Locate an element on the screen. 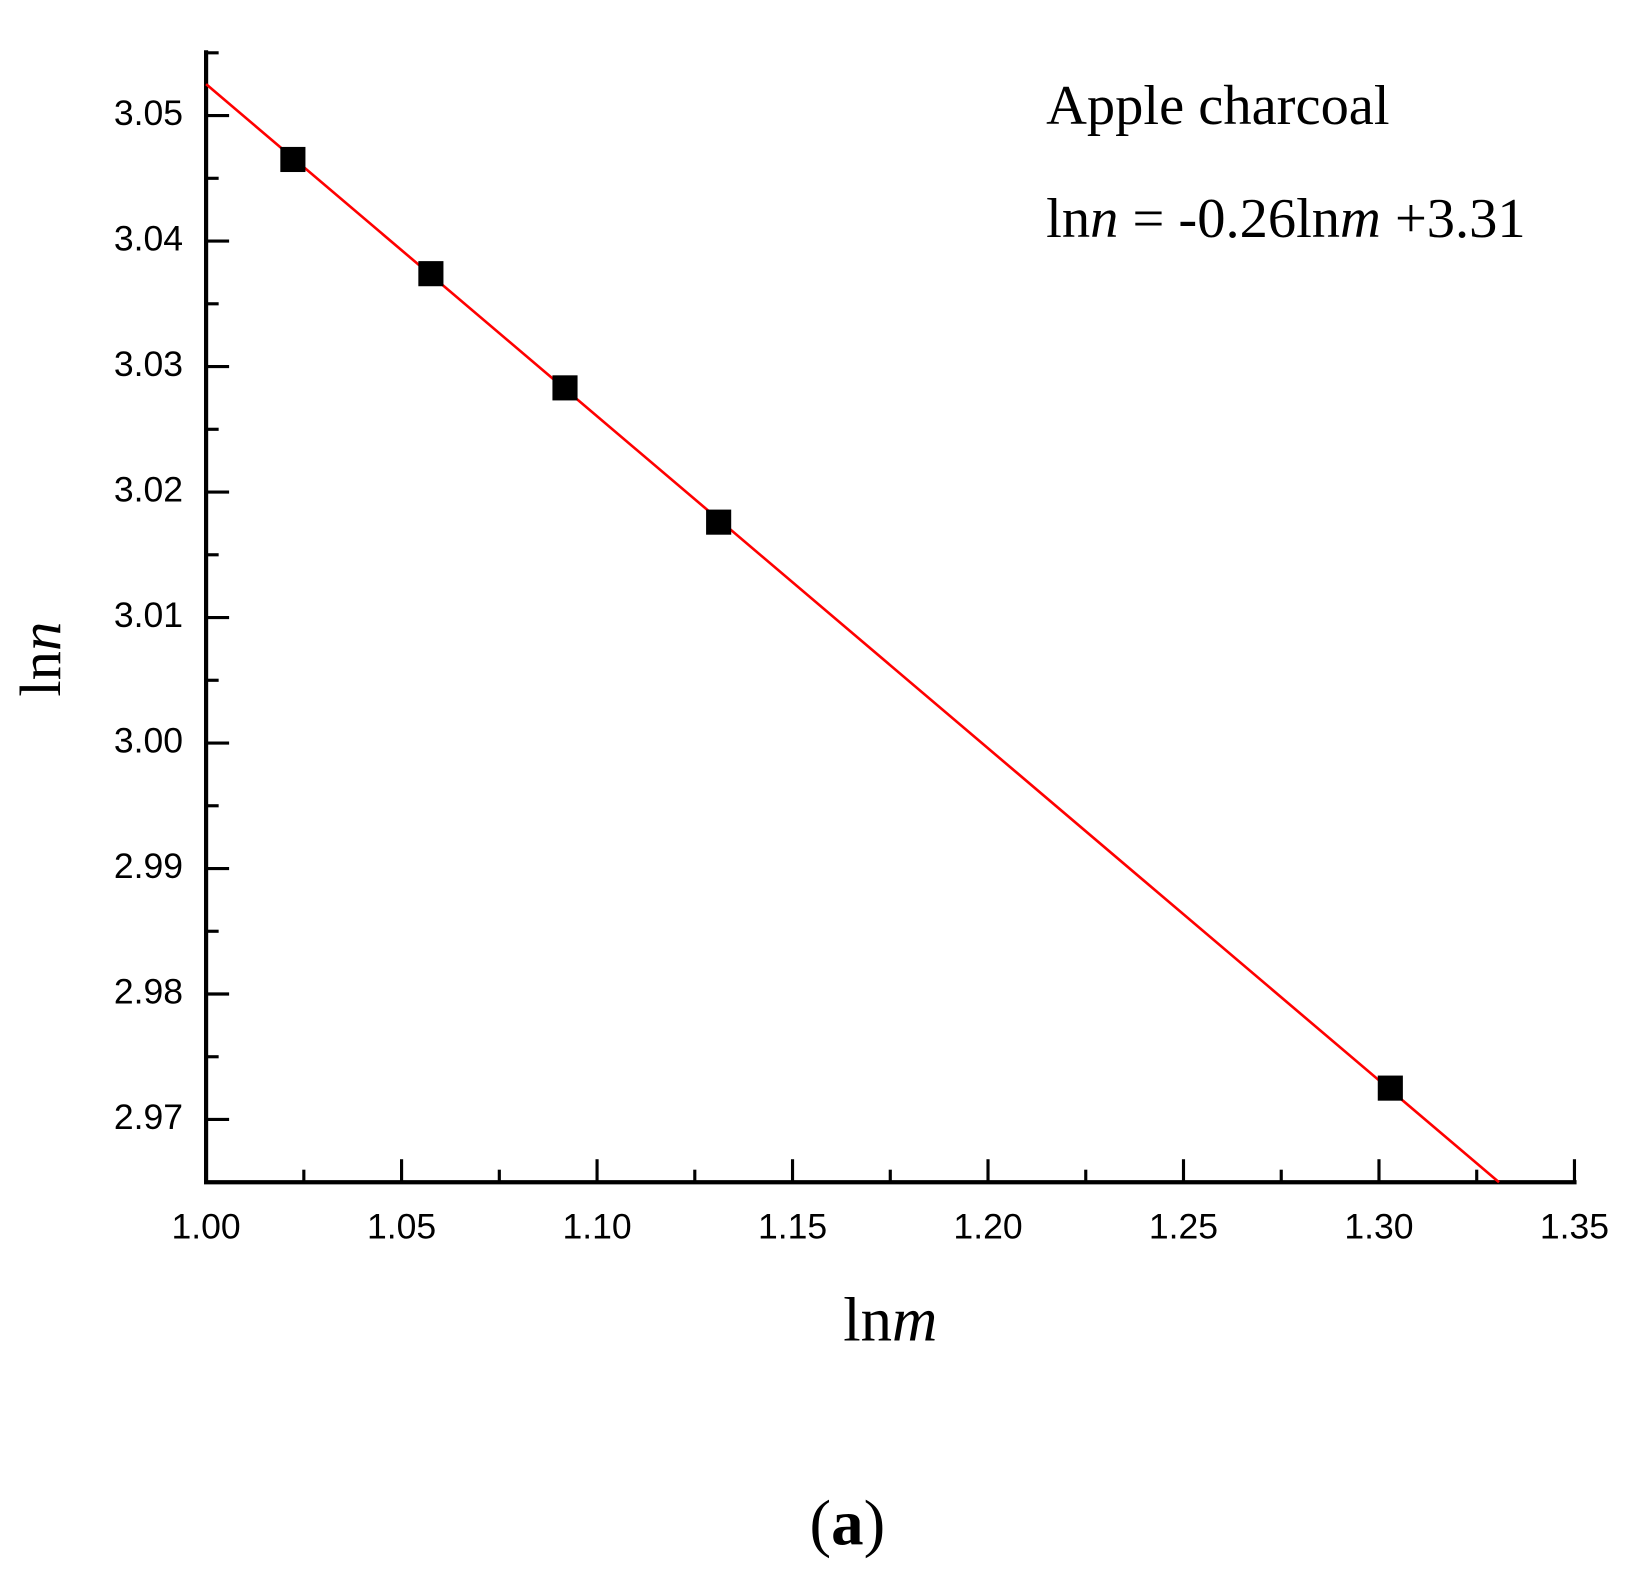 The image size is (1632, 1583). y-tick-label: 3.04 is located at coordinates (148, 238).